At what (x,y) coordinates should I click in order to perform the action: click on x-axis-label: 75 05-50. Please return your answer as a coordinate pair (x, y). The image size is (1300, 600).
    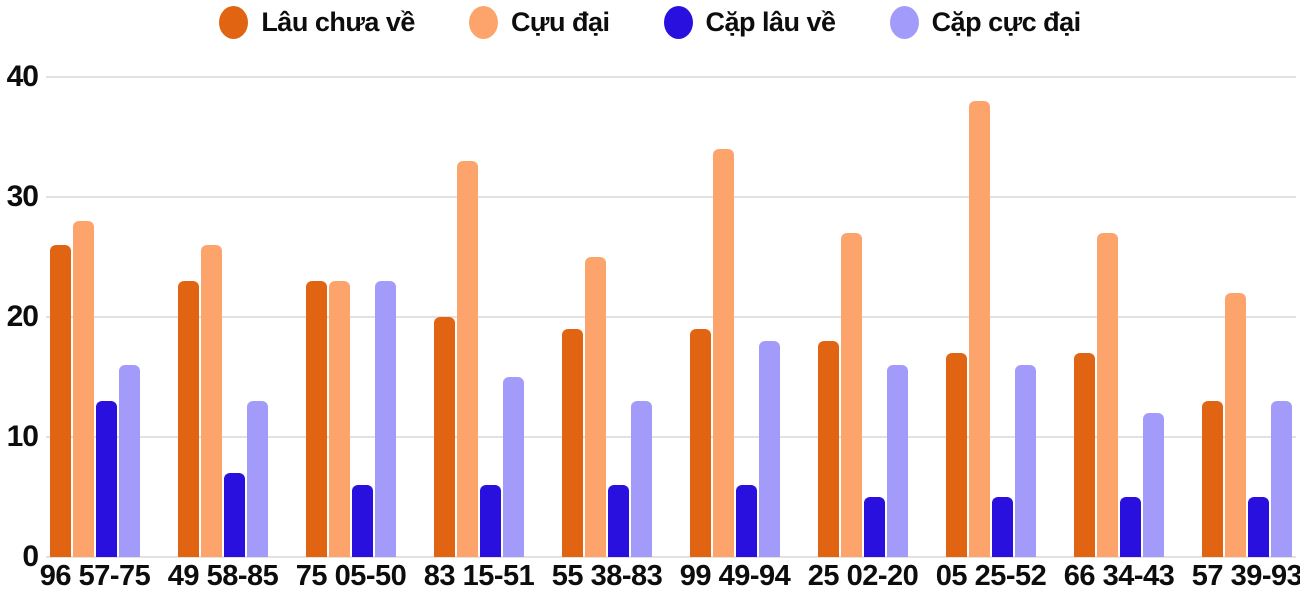
    Looking at the image, I should click on (351, 576).